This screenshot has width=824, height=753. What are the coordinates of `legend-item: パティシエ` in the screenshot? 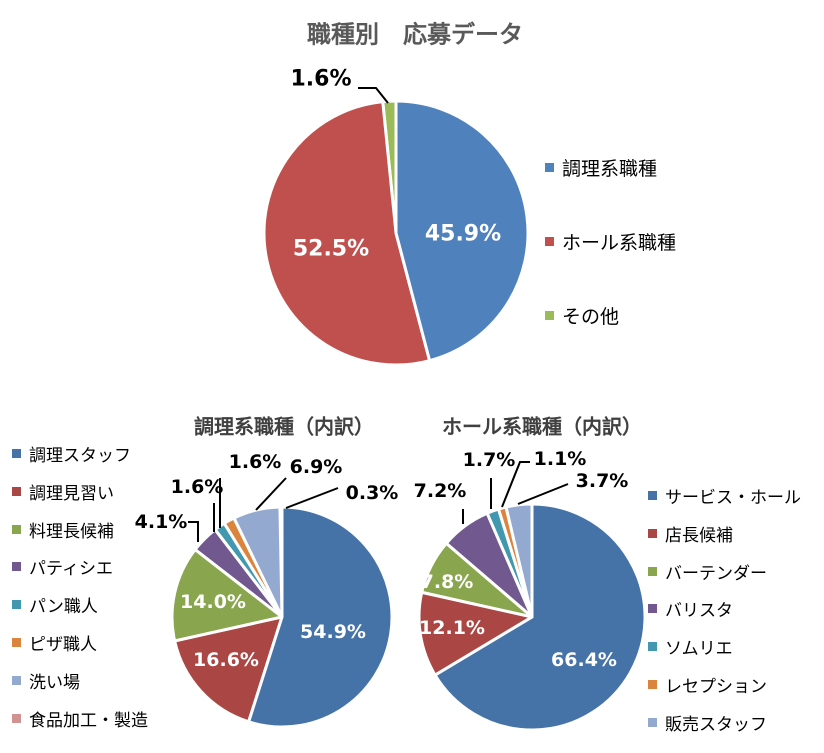 It's located at (62, 566).